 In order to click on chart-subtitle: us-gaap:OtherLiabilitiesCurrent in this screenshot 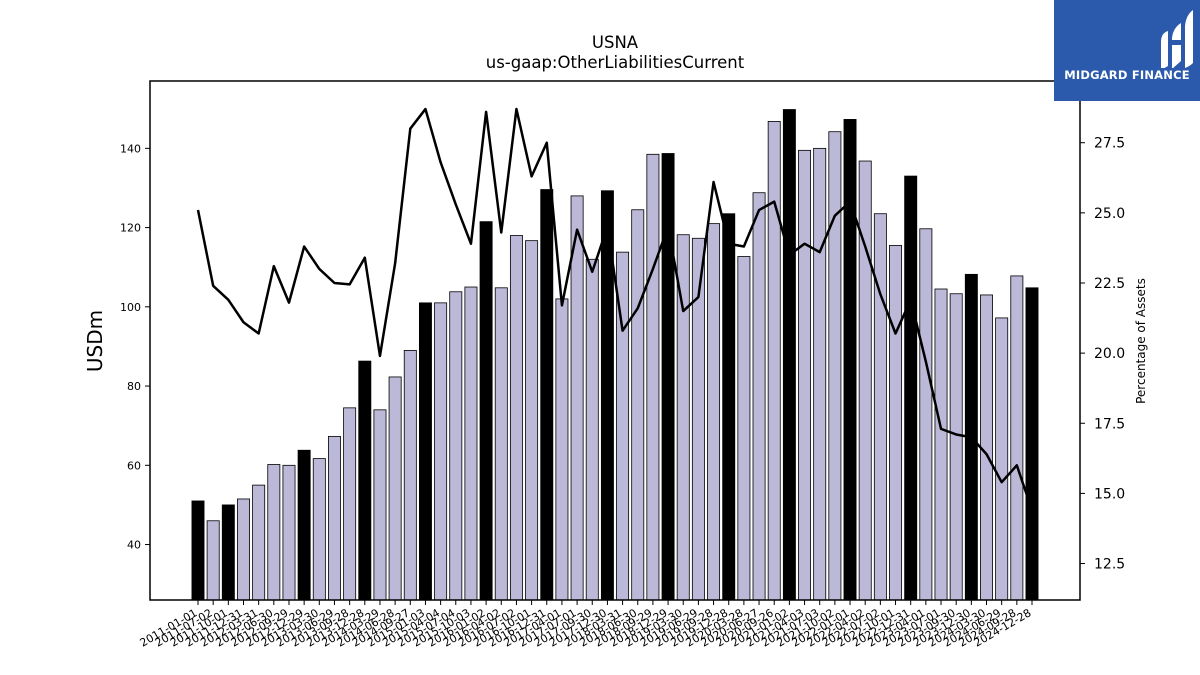, I will do `click(615, 62)`.